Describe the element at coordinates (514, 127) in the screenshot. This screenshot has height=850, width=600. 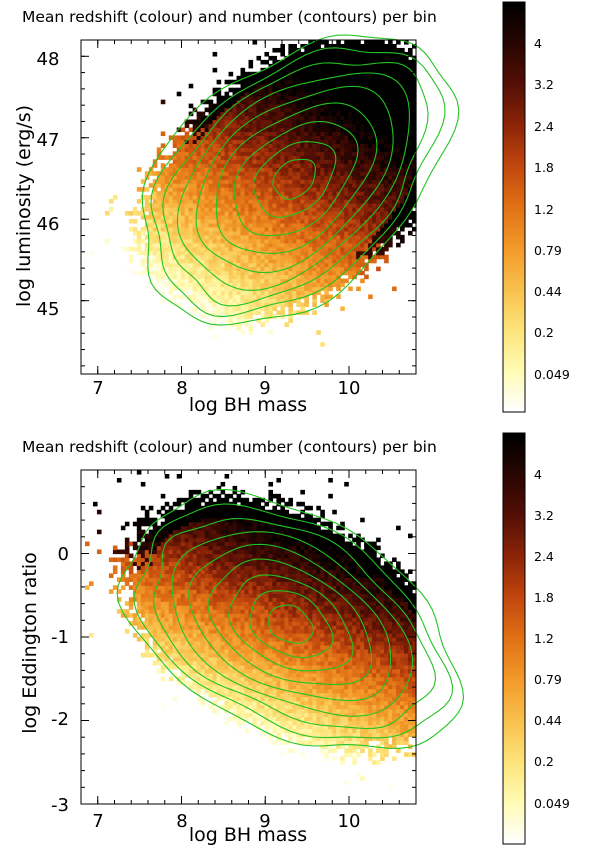
I see `colorbar-band` at that location.